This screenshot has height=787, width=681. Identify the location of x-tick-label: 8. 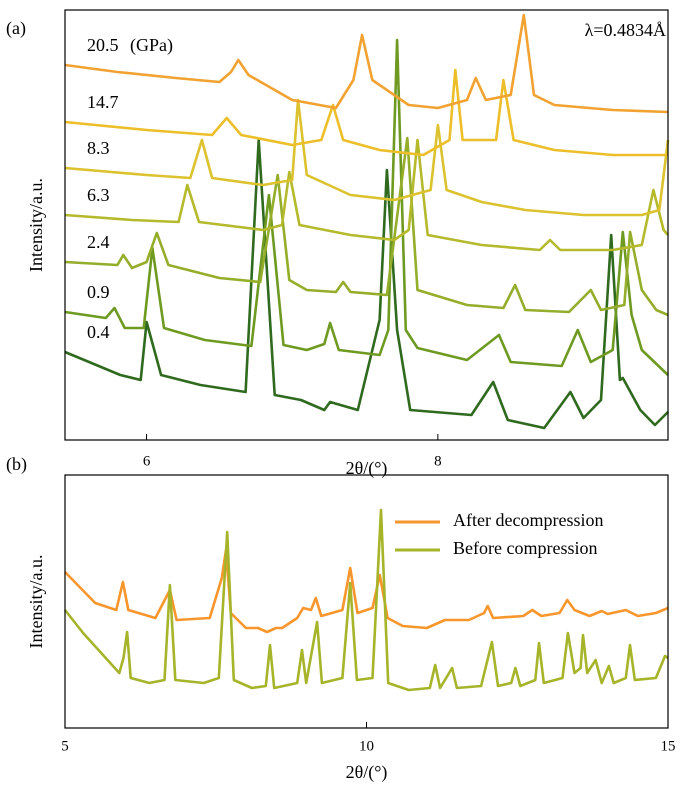
(438, 461).